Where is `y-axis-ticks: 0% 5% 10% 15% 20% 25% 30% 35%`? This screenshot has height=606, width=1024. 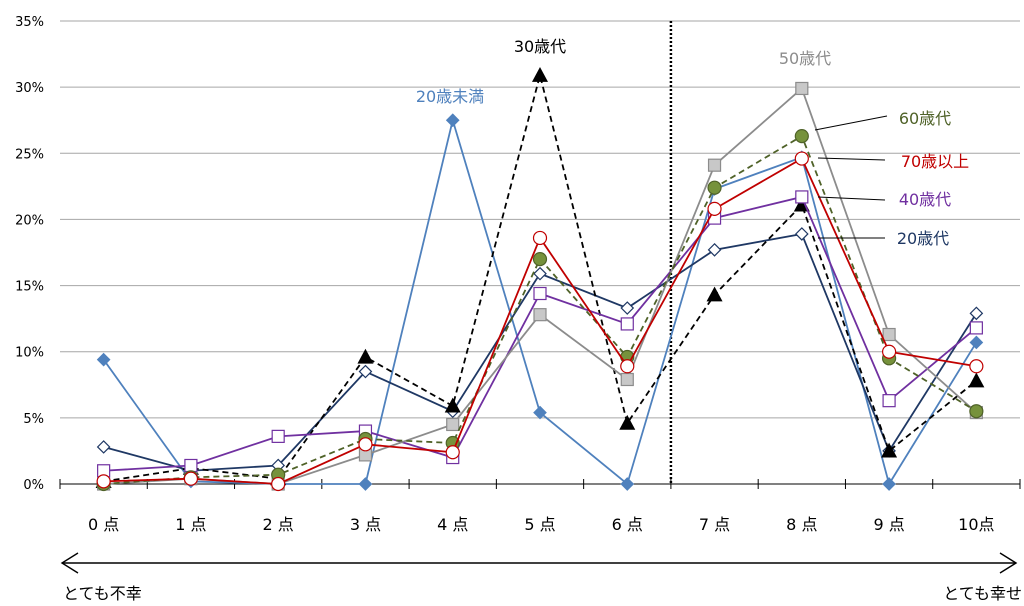 y-axis-ticks: 0% 5% 10% 15% 20% 25% 30% 35% is located at coordinates (29, 254).